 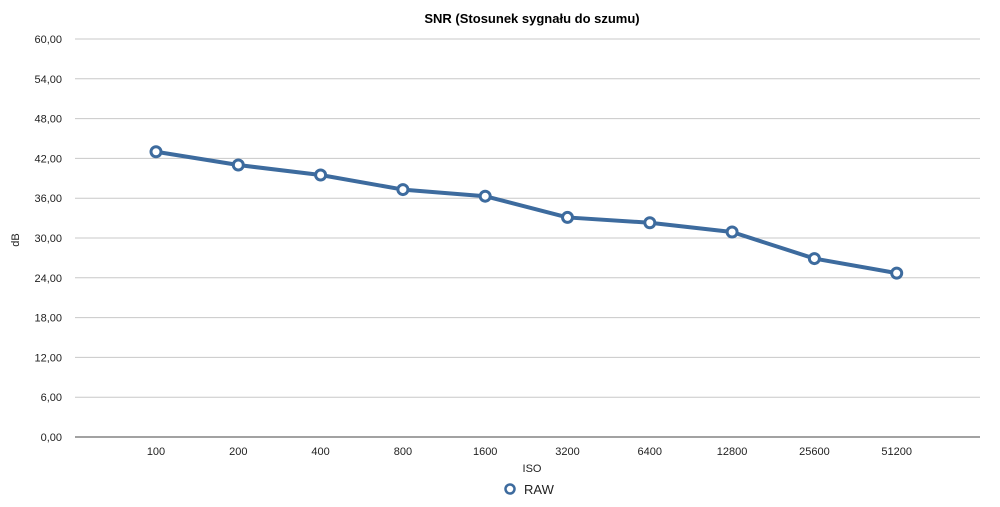 What do you see at coordinates (896, 452) in the screenshot?
I see `x-tick-label: 51200` at bounding box center [896, 452].